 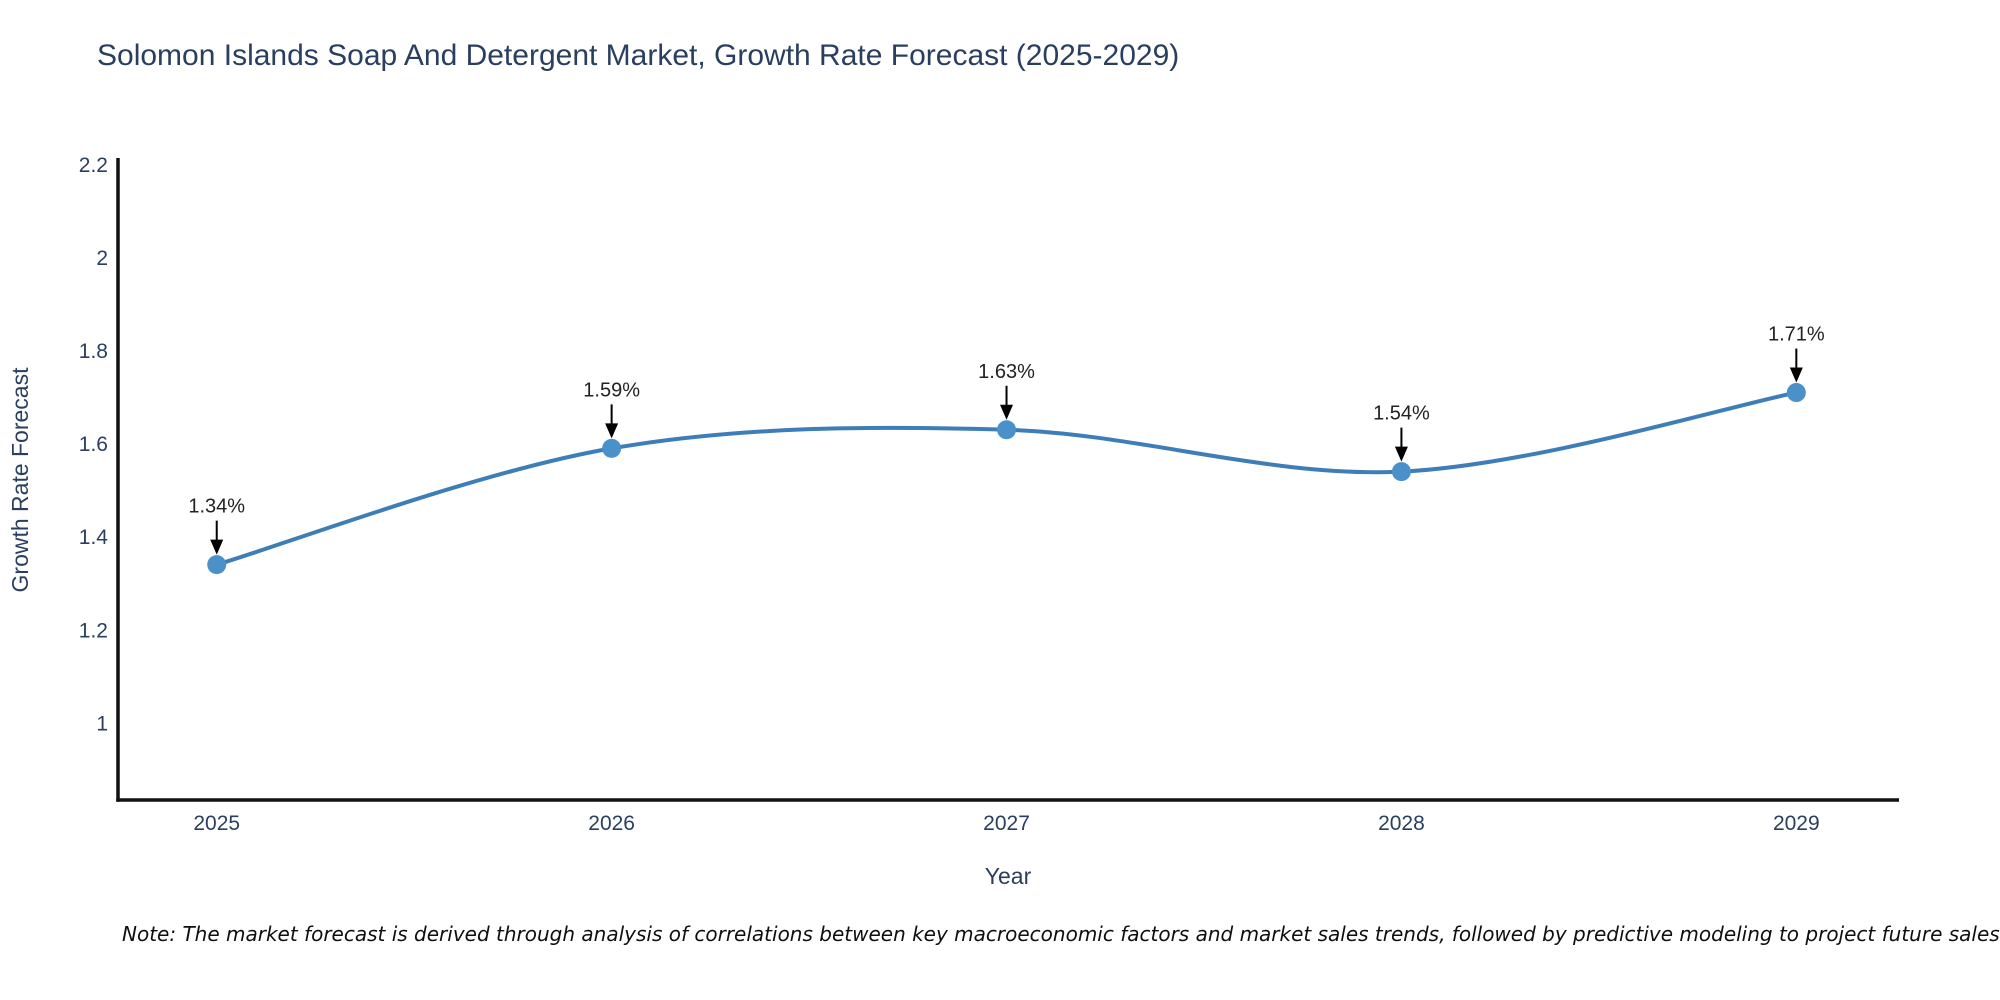 I want to click on x-tick-label: 2027, so click(x=1006, y=823).